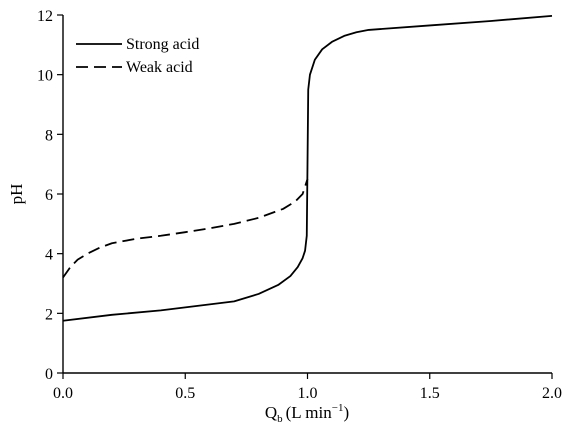 This screenshot has height=434, width=573. I want to click on x-ticks: 0.0 0.5 1.0 1.5 2.0, so click(307, 387).